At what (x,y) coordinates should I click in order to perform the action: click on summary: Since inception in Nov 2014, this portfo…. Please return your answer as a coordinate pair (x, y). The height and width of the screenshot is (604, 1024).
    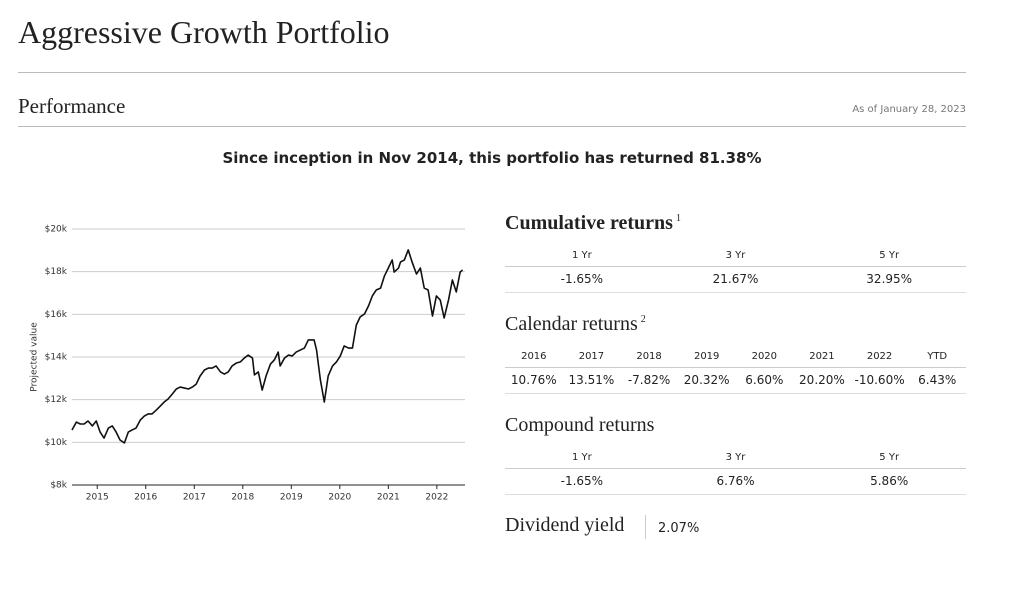
    Looking at the image, I should click on (492, 158).